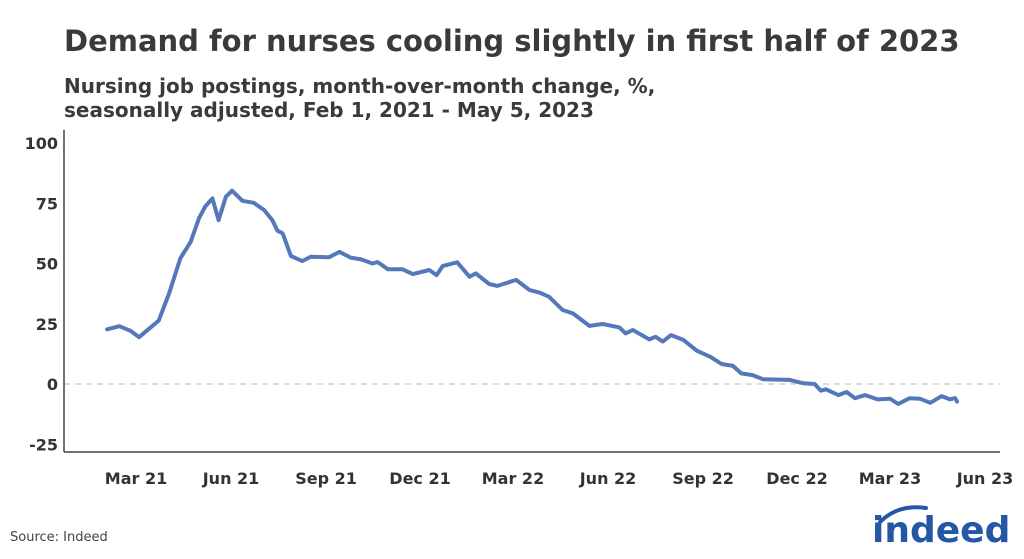  Describe the element at coordinates (703, 478) in the screenshot. I see `x-tick-label: Sep 22` at that location.